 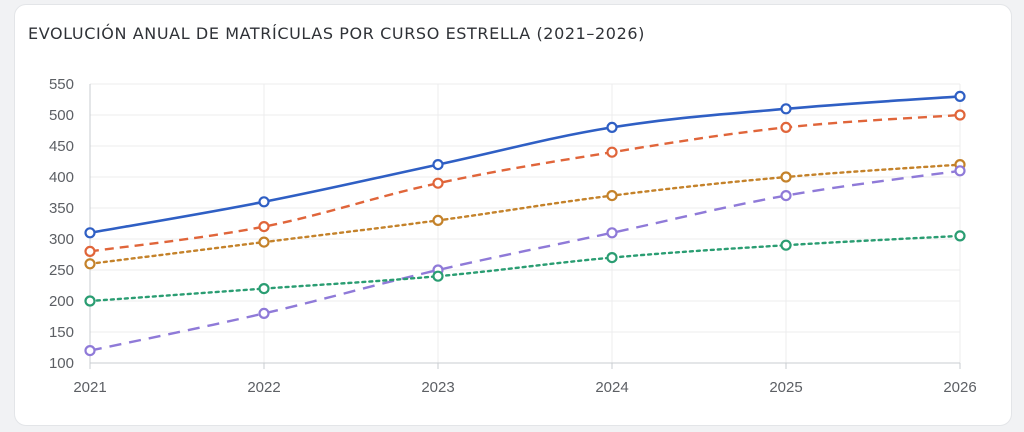 What do you see at coordinates (437, 387) in the screenshot?
I see `x-tick-label: 2023` at bounding box center [437, 387].